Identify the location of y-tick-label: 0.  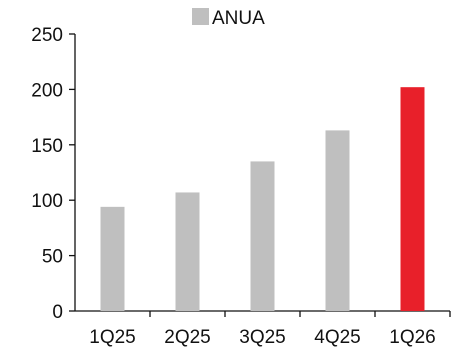
(57, 312).